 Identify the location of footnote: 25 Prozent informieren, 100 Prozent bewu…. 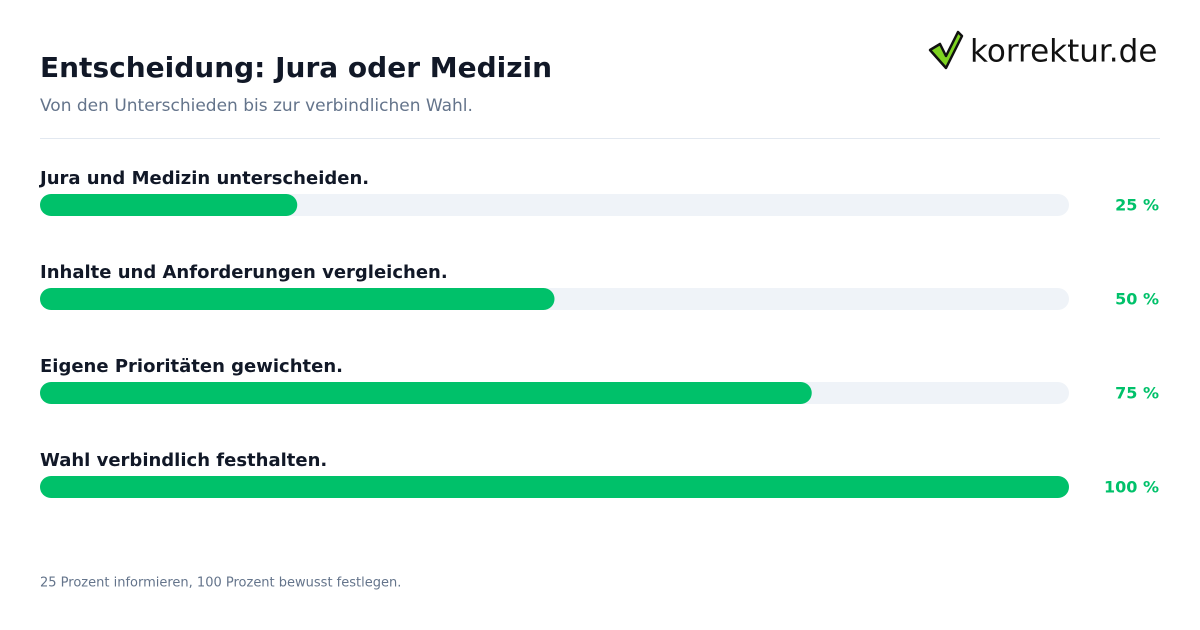
(220, 583).